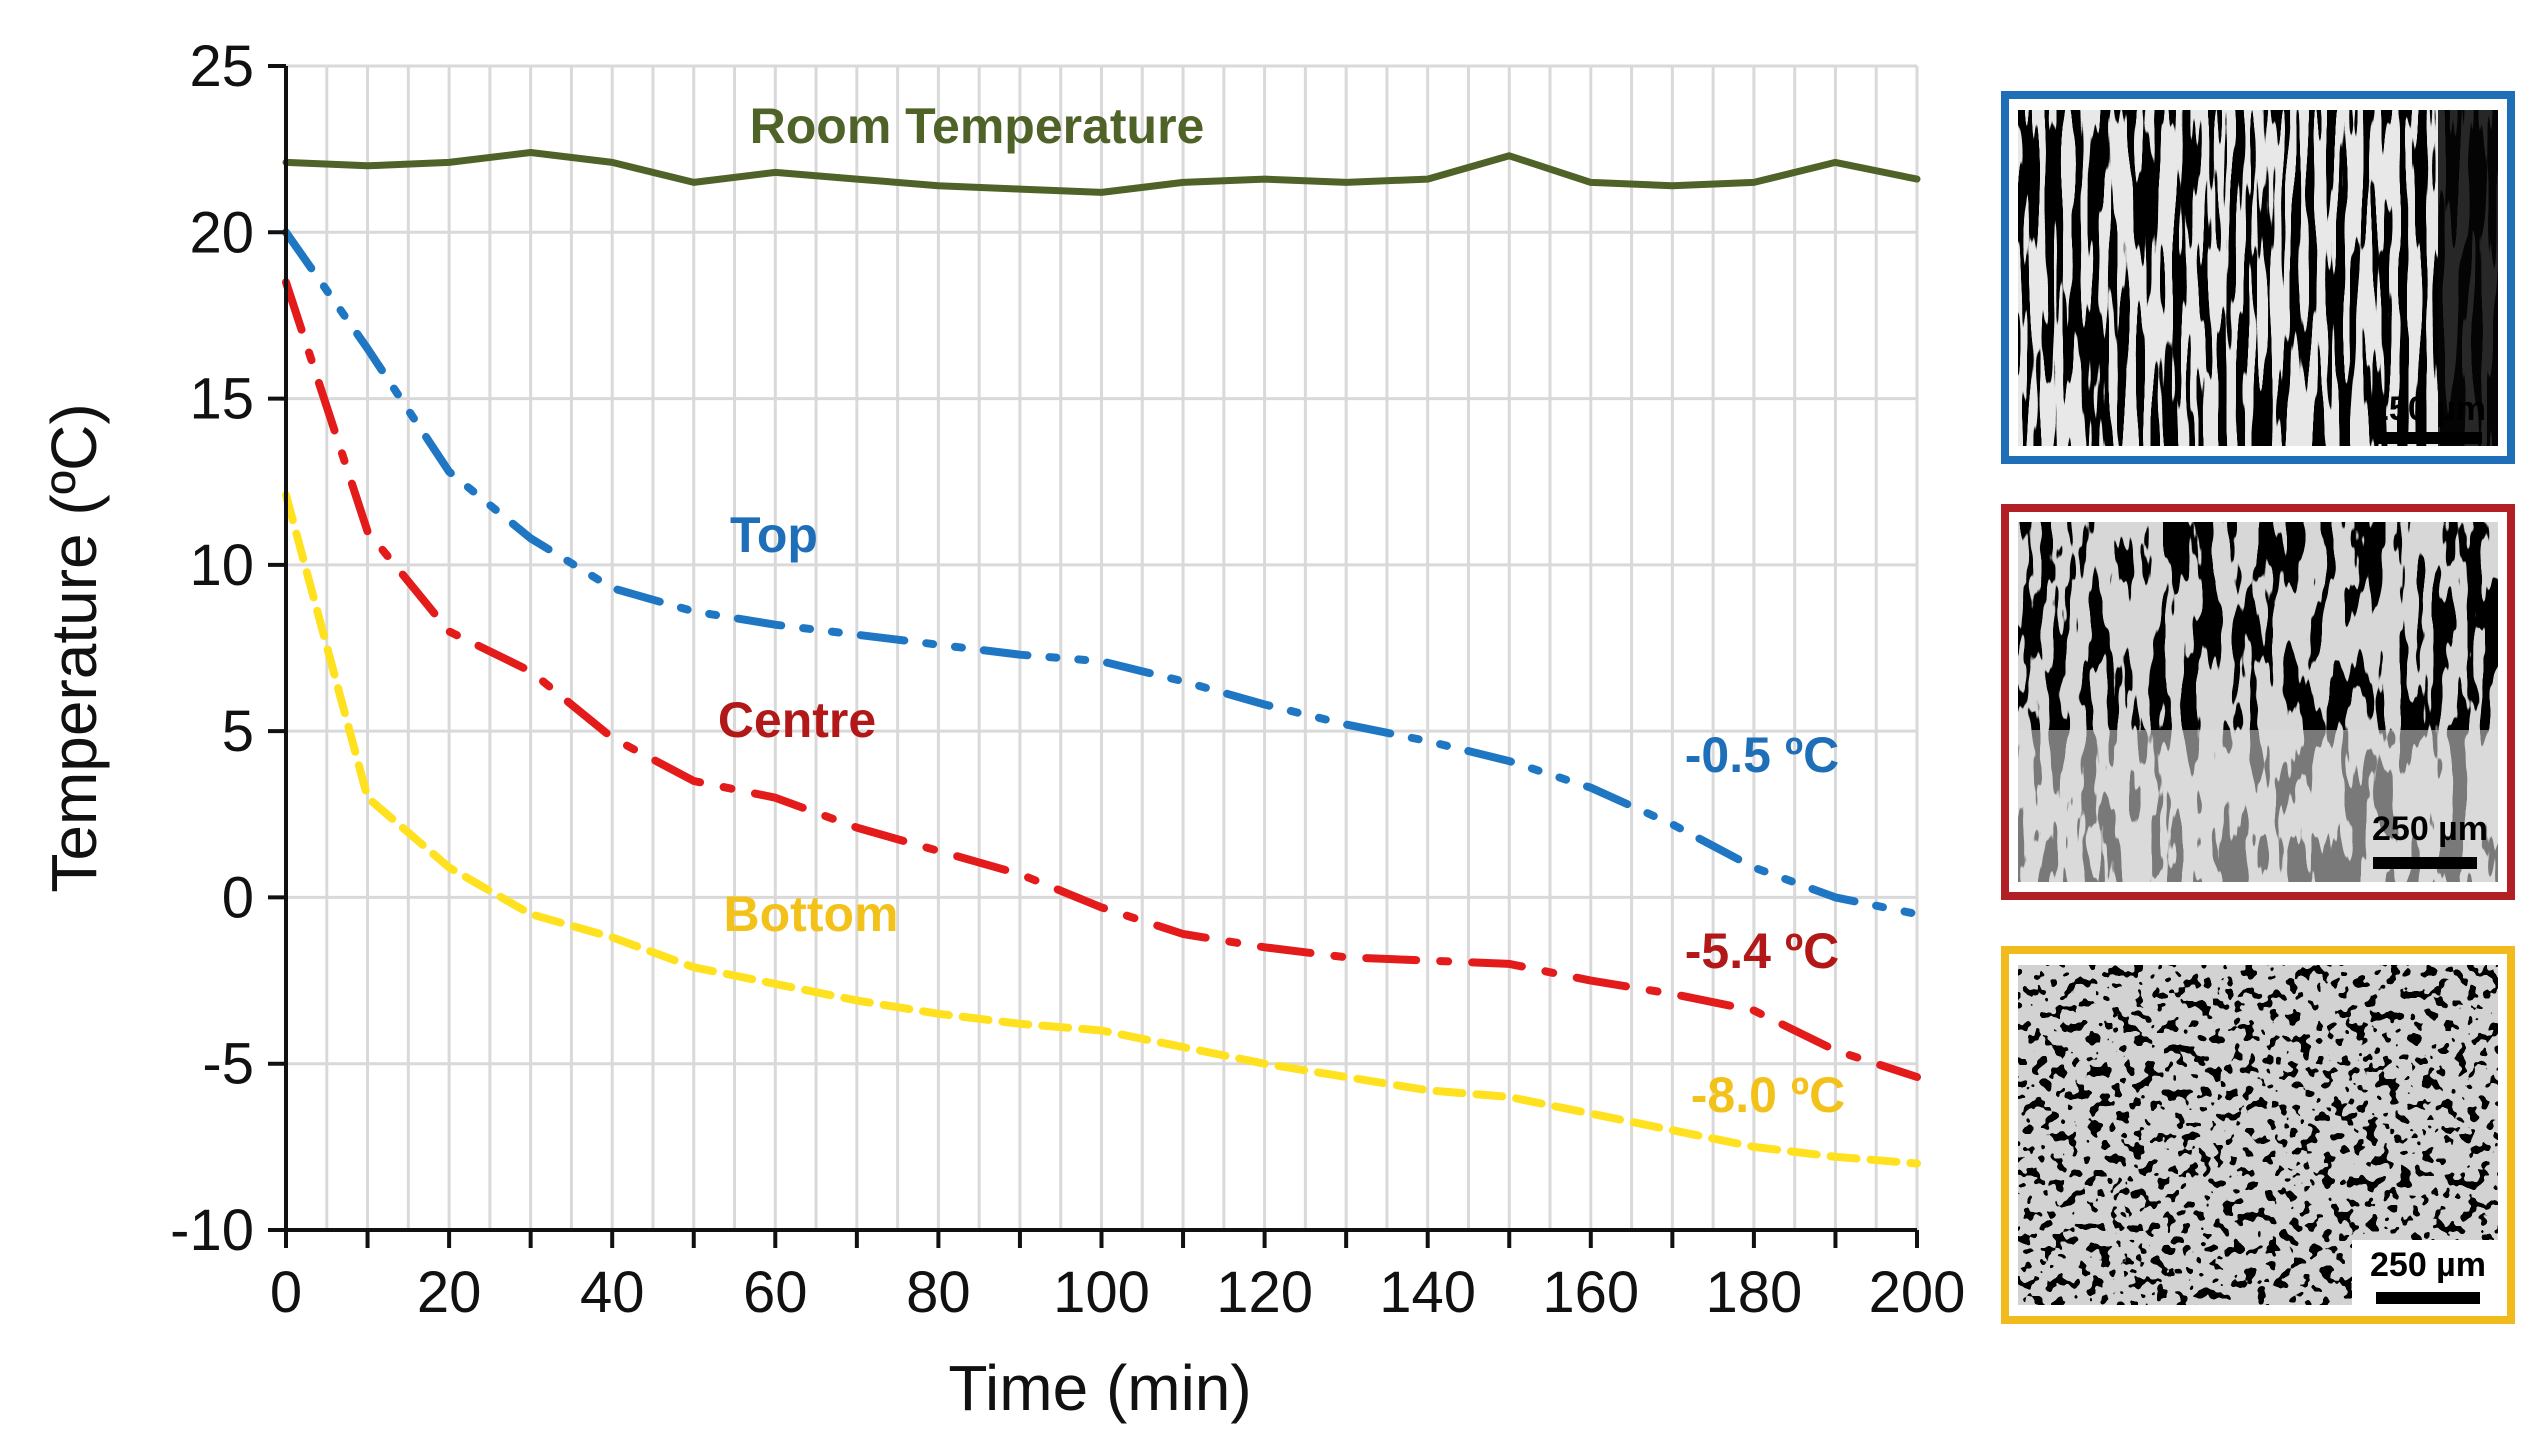  What do you see at coordinates (221, 66) in the screenshot?
I see `y-tick-label: 25` at bounding box center [221, 66].